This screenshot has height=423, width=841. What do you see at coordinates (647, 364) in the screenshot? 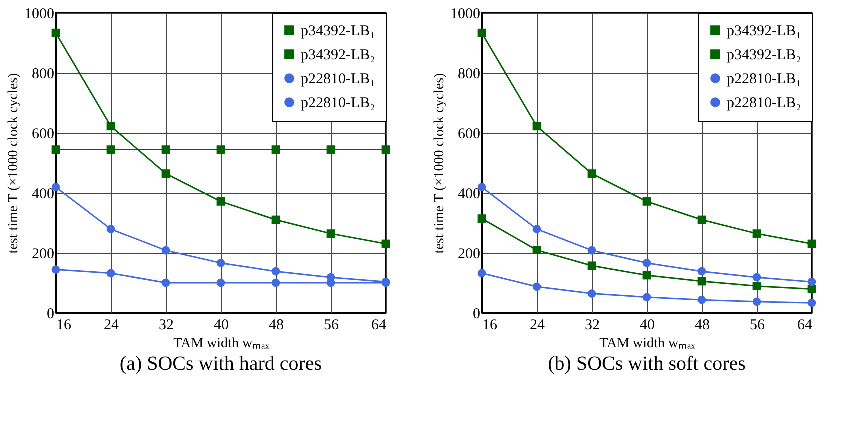
I see `text: (b) SOCs with soft cores` at bounding box center [647, 364].